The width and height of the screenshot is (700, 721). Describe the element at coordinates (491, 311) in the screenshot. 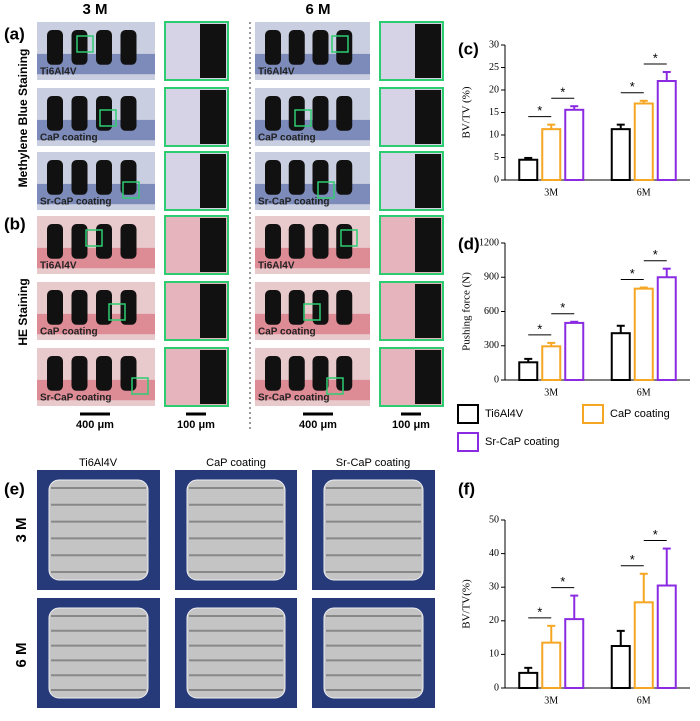

I see `y-tick-label: 600` at that location.